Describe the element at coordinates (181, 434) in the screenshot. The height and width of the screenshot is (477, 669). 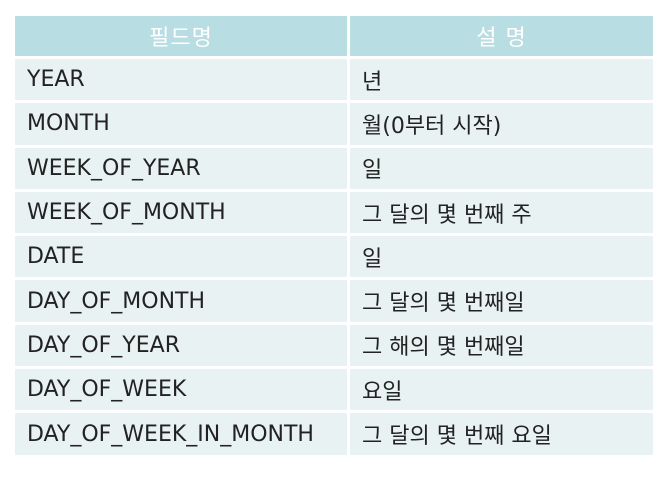
I see `field-name-cell: DAY_OF_WEEK_IN_MONTH` at that location.